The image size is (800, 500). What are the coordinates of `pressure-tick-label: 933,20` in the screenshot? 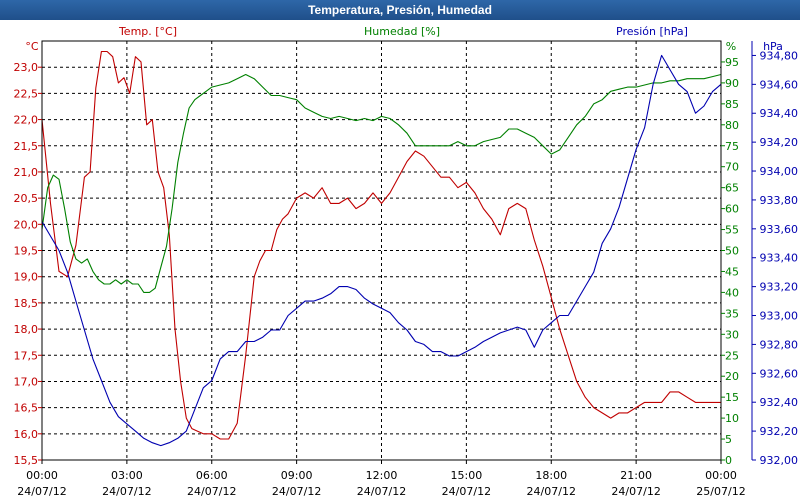 It's located at (779, 287).